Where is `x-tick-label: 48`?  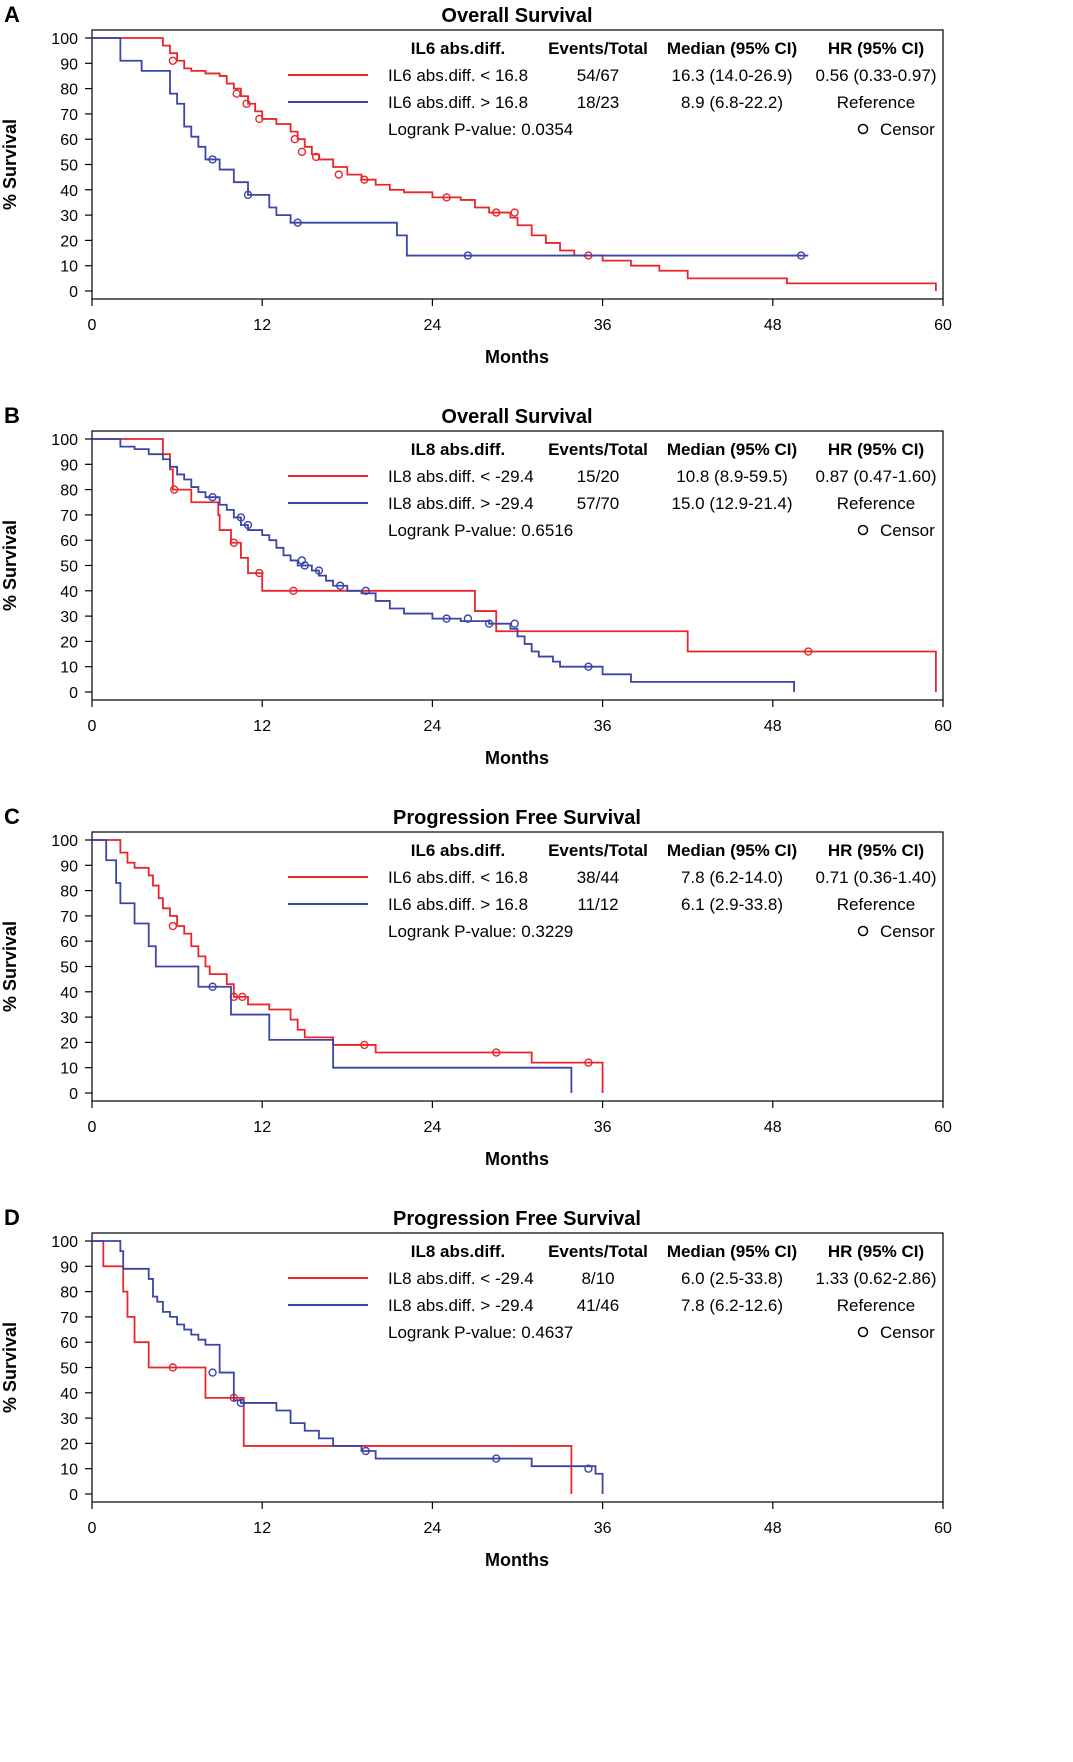 x-tick-label: 48 is located at coordinates (773, 726).